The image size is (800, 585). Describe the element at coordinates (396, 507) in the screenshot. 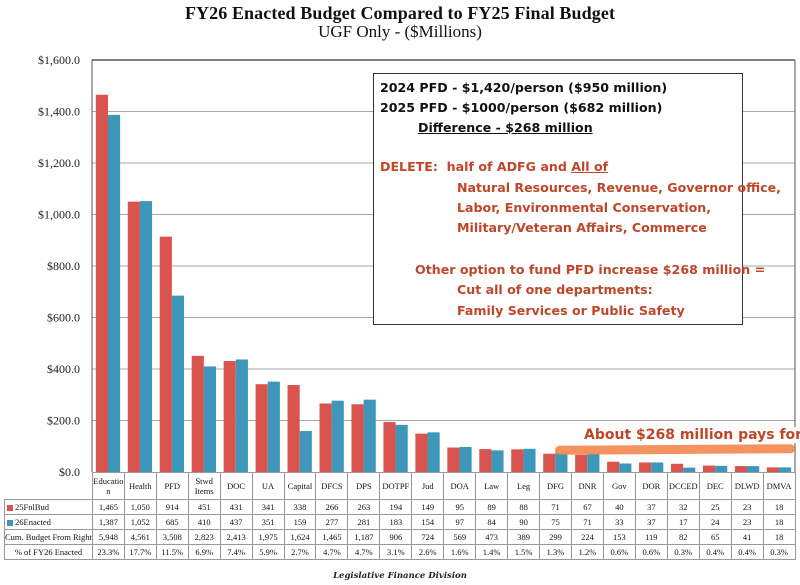

I see `table-cell: 194` at that location.